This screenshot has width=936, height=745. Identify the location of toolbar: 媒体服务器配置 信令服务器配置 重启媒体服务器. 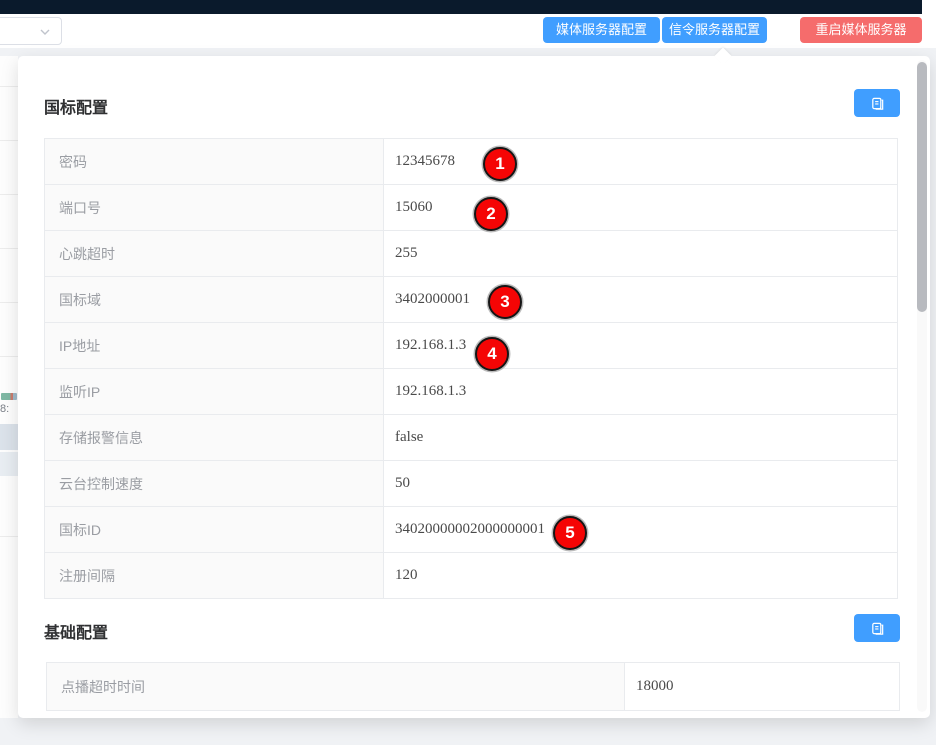
(468, 31).